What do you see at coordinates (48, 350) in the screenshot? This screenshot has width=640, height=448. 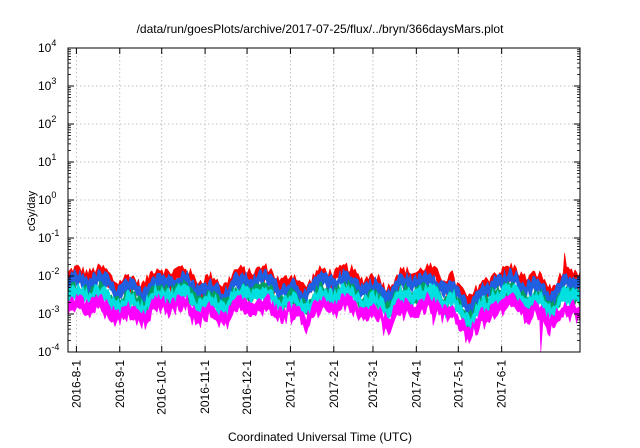 I see `y-tick-label: 10⁻⁴` at bounding box center [48, 350].